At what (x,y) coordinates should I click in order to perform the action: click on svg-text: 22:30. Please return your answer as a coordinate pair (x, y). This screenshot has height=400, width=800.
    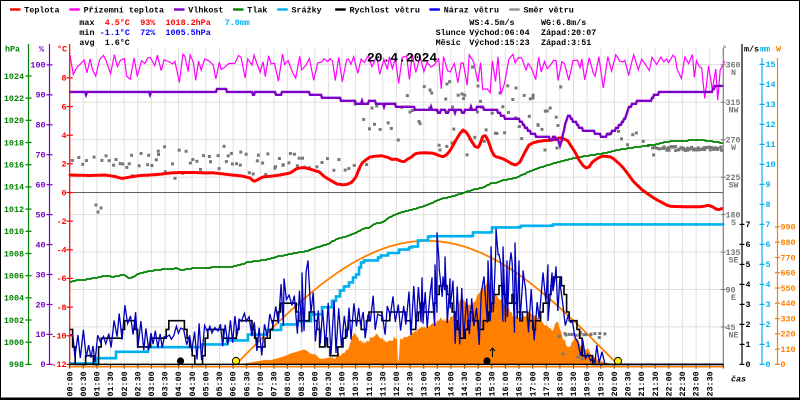
    Looking at the image, I should click on (683, 383).